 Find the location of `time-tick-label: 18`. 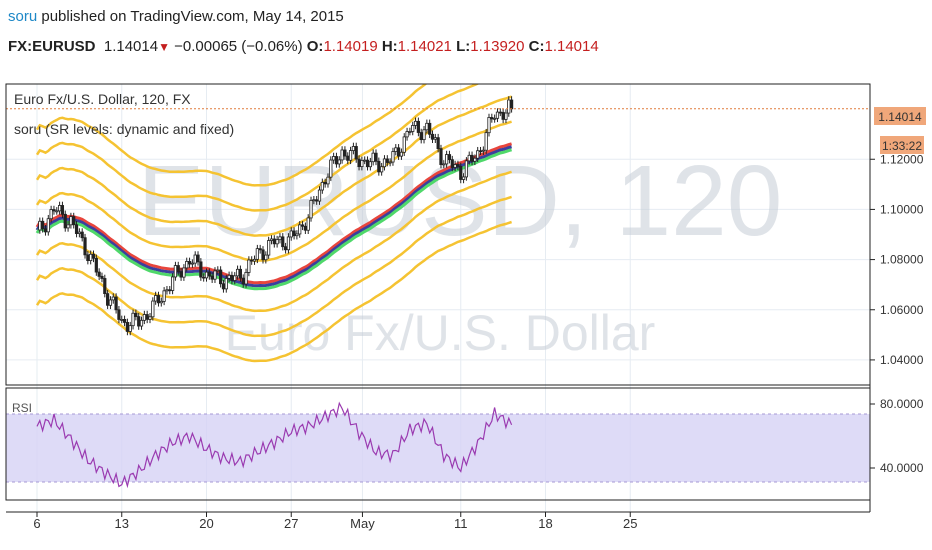

time-tick-label: 18 is located at coordinates (545, 523).